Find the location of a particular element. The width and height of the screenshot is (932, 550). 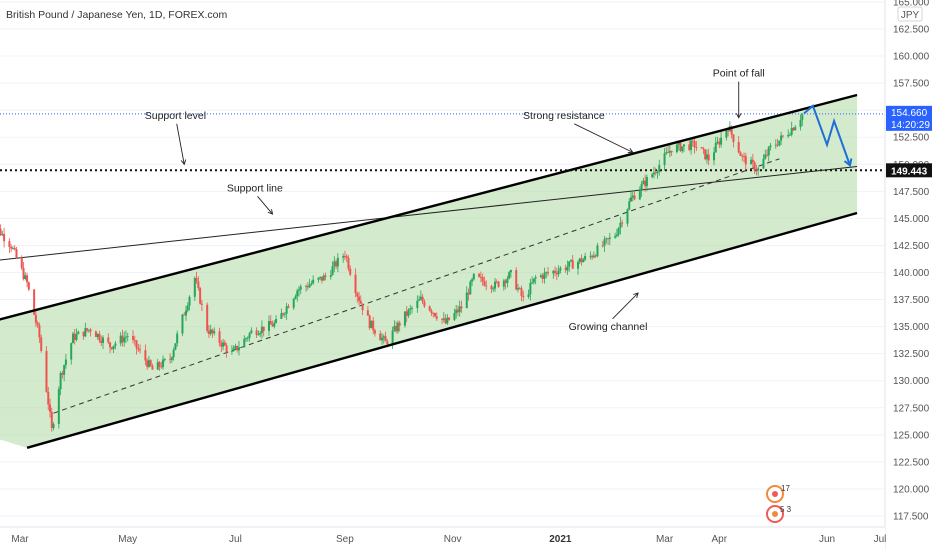

event-badge-count: 17 is located at coordinates (785, 488).